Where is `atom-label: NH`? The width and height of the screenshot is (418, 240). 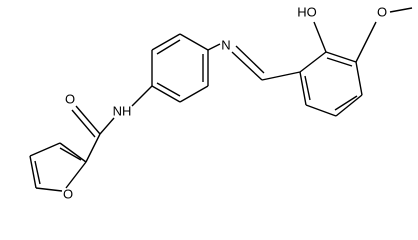
atom-label: NH is located at coordinates (122, 110).